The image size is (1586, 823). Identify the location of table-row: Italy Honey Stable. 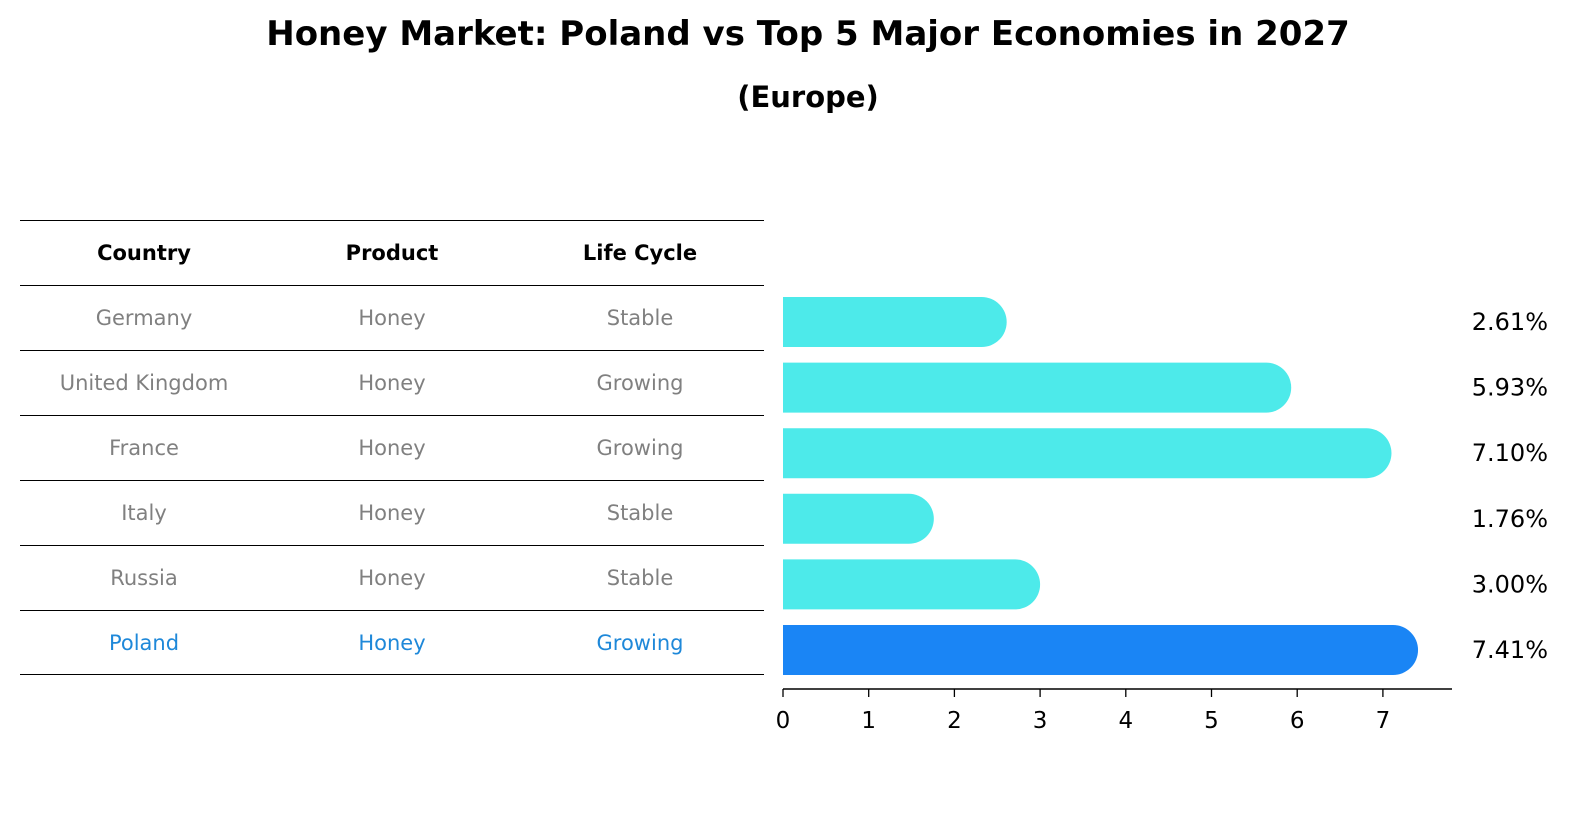
(392, 512).